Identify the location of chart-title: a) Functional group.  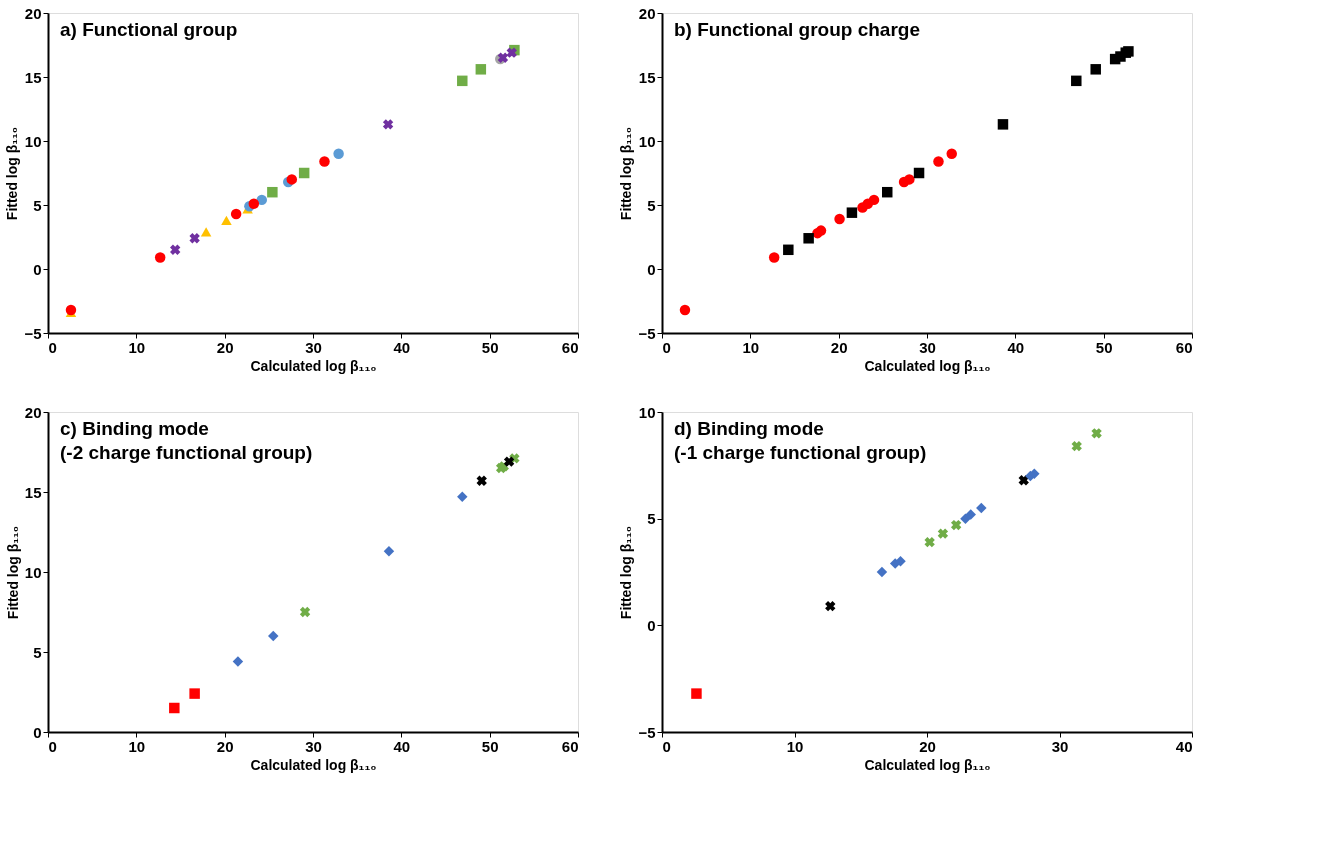
(149, 29).